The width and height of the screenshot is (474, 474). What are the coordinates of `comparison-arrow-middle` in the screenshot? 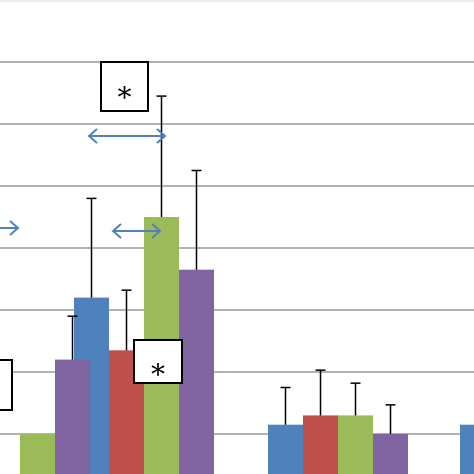 It's located at (136, 231).